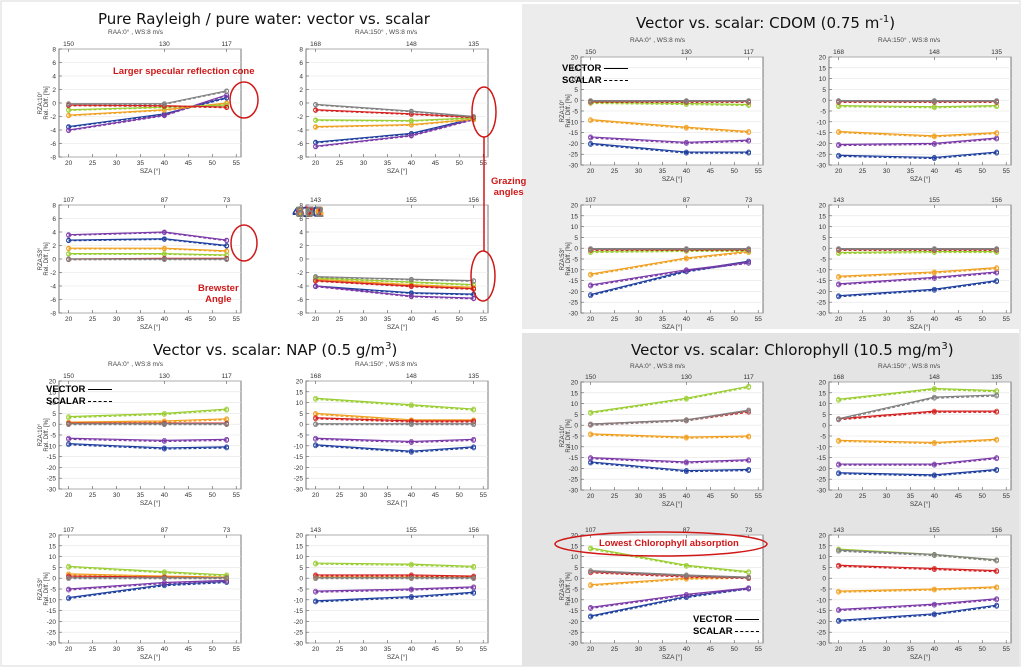 This screenshot has height=667, width=1021. Describe the element at coordinates (574, 458) in the screenshot. I see `y-tick-label: -15` at that location.